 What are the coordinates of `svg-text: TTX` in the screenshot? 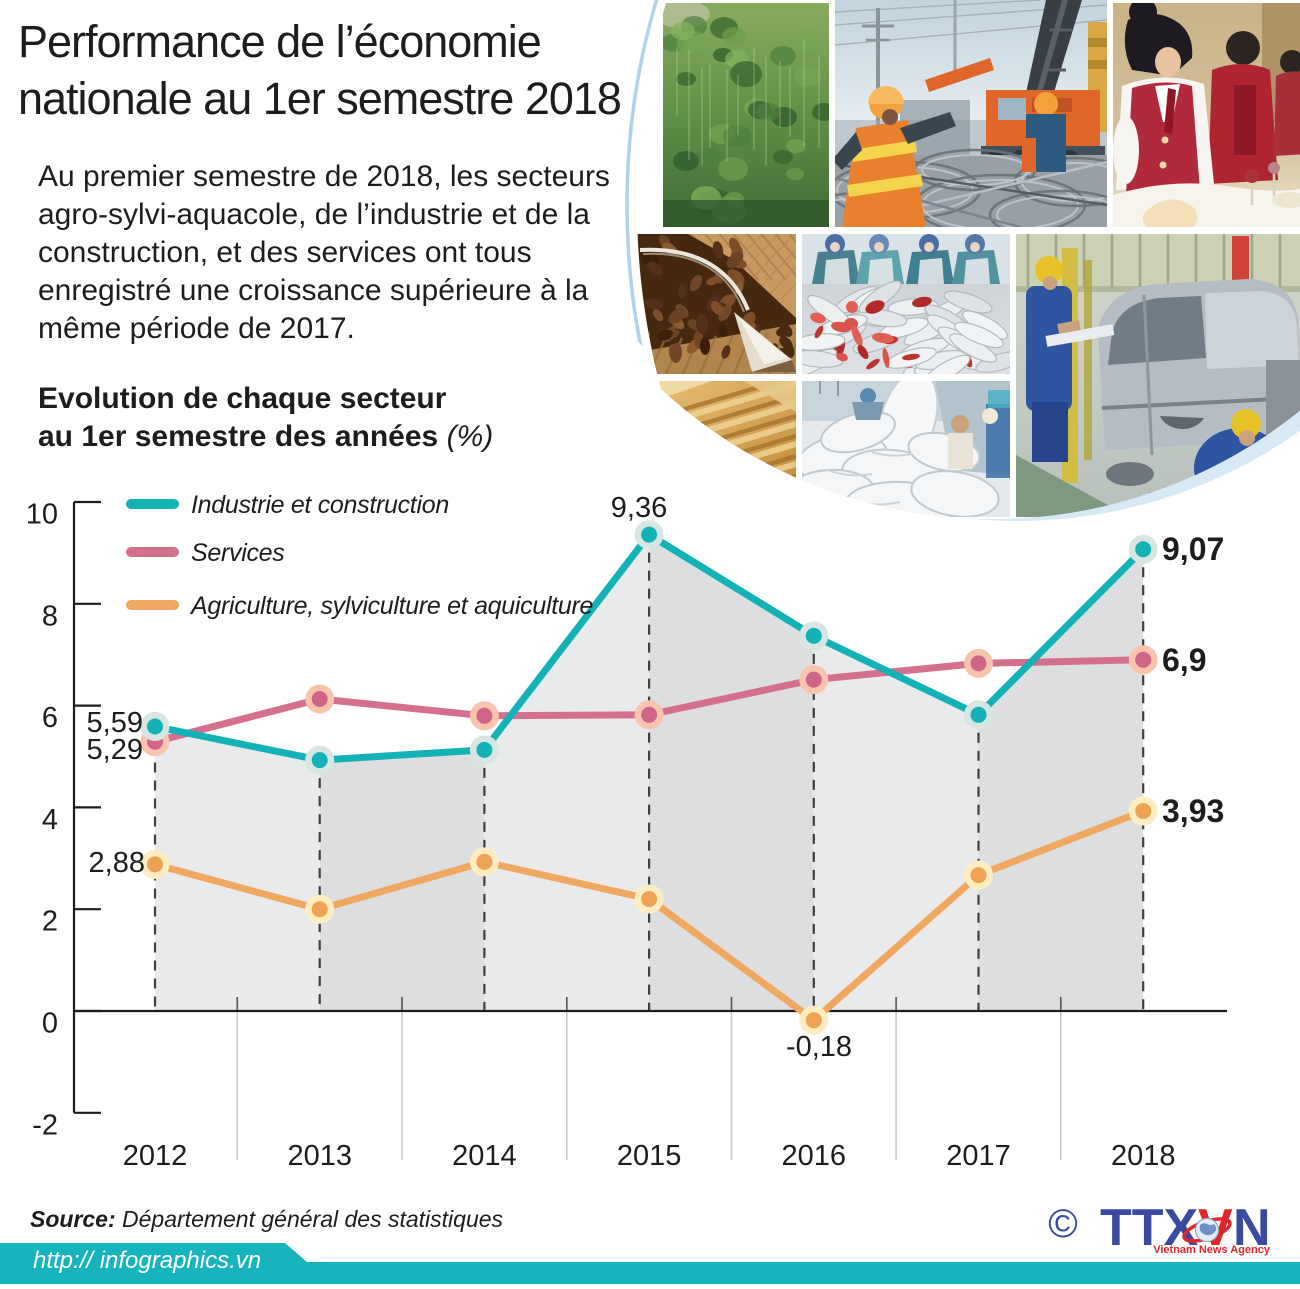 It's located at (1149, 1228).